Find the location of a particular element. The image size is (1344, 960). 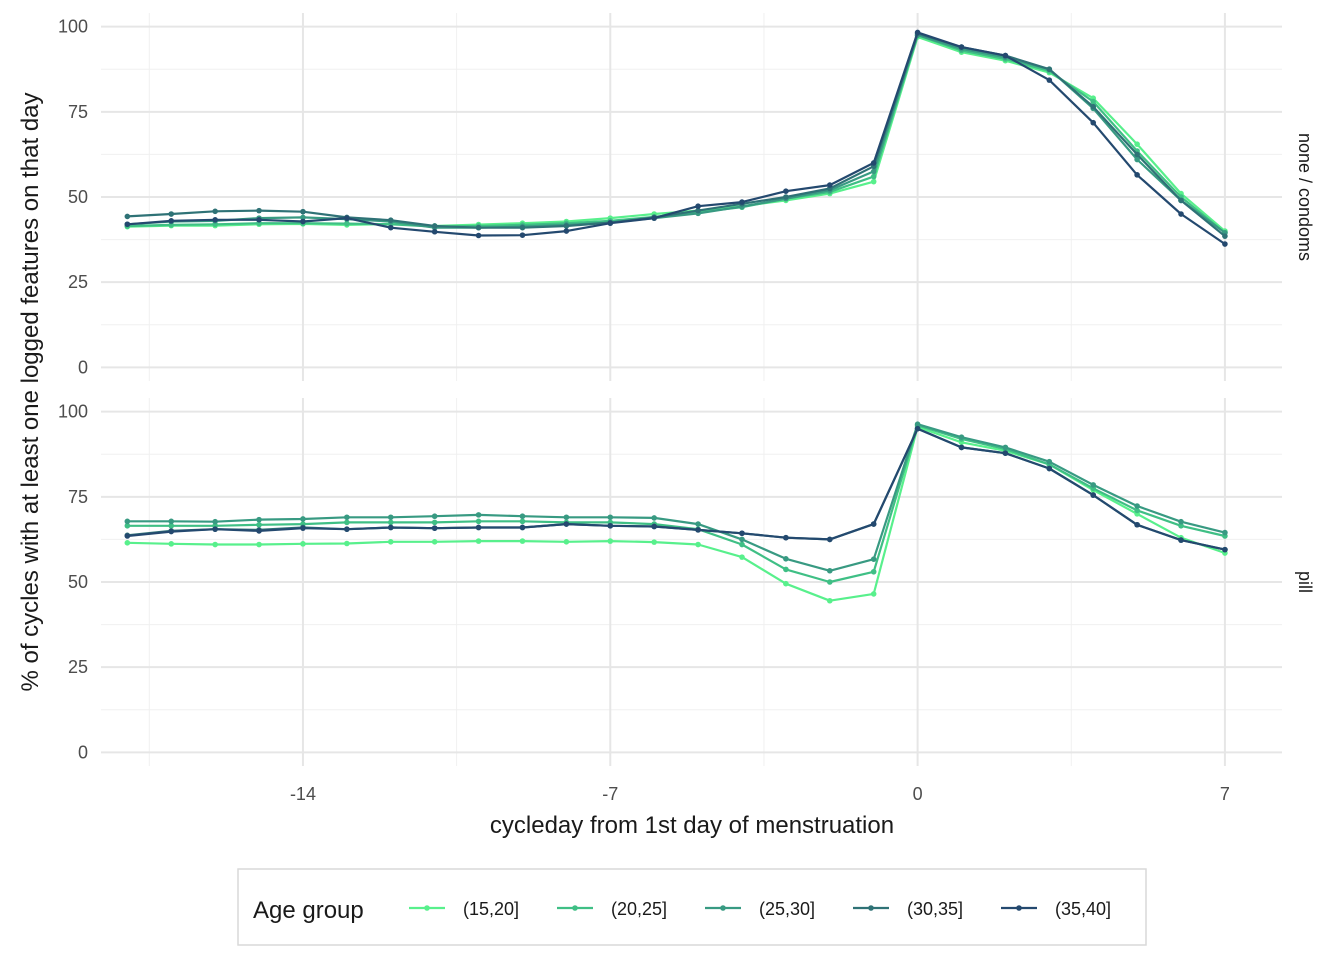

legend-items: (15,20] (20,25] (25,30] (30,35] (35,40] is located at coordinates (760, 909).